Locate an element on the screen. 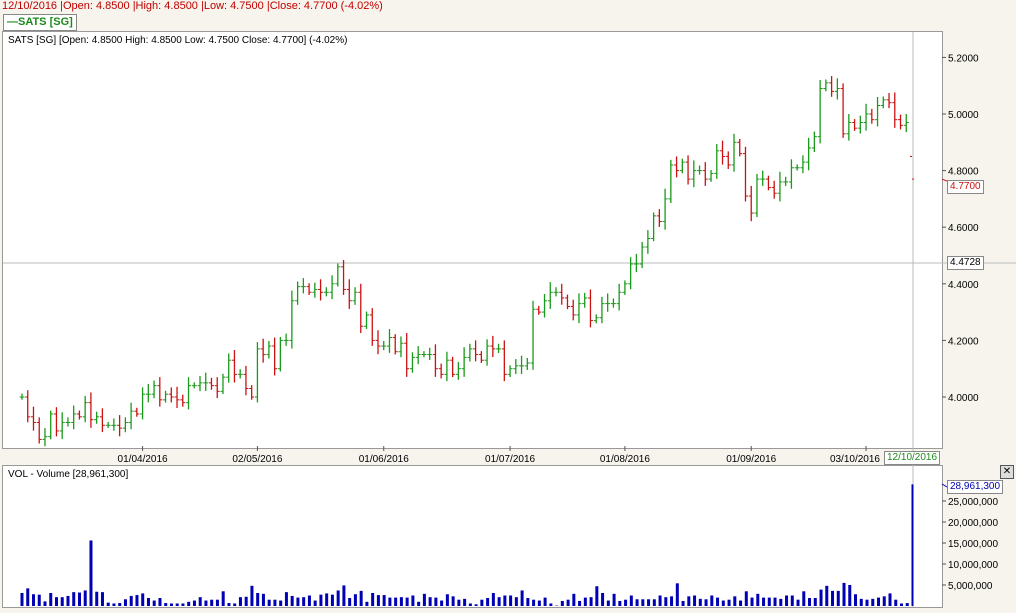  crosshair-date-label: 12/10/2016 is located at coordinates (912, 458).